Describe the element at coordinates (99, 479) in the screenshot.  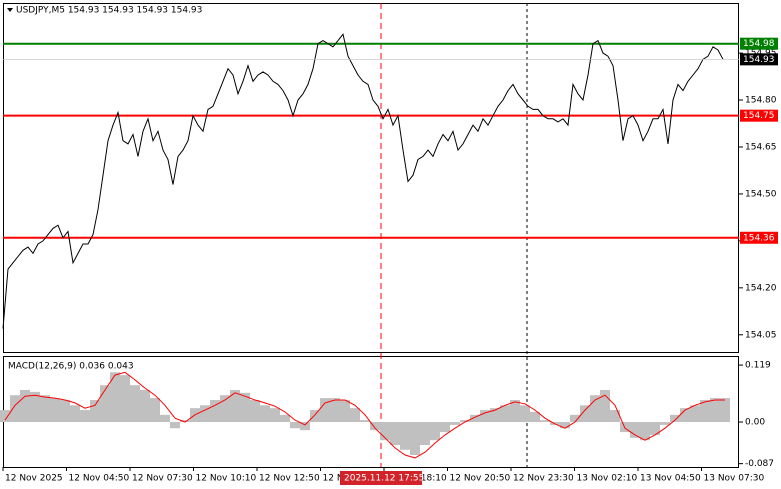
I see `x-tick-label: 12 Nov 04:50` at that location.